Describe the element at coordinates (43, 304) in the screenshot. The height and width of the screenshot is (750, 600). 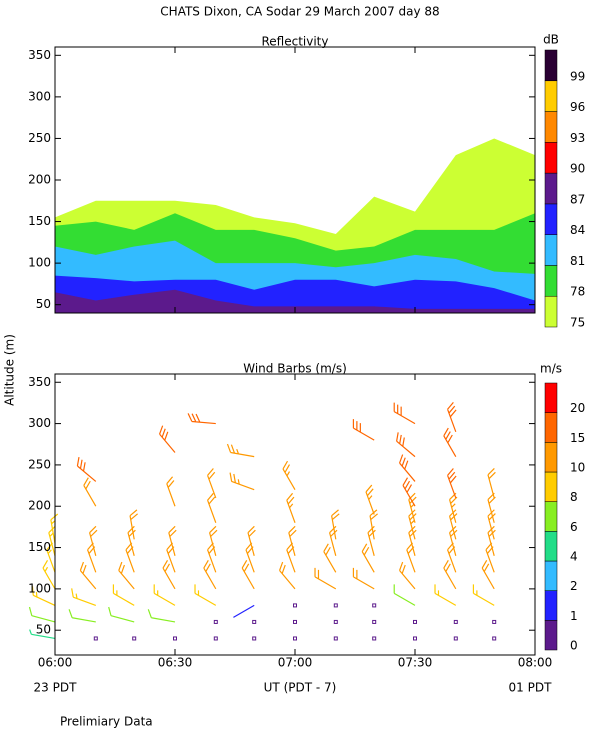
I see `y-tick-label: 50` at that location.